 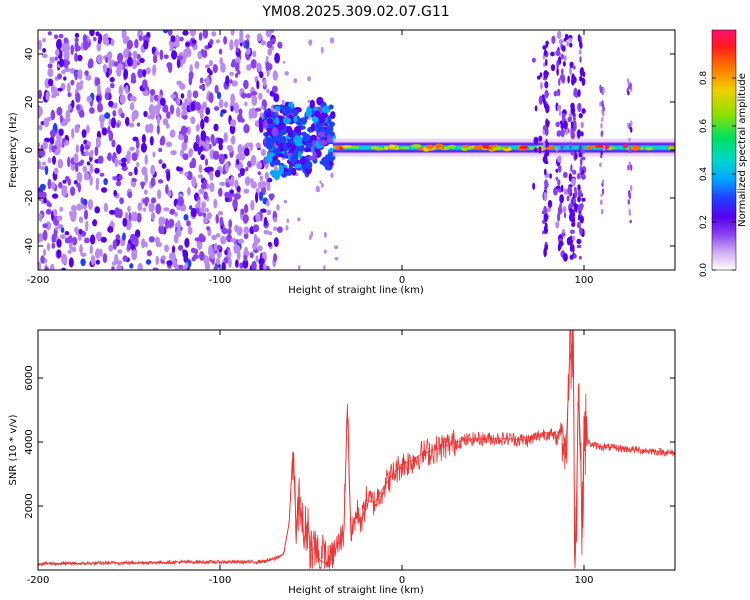 I want to click on y-tick-label: 40, so click(x=29, y=54).